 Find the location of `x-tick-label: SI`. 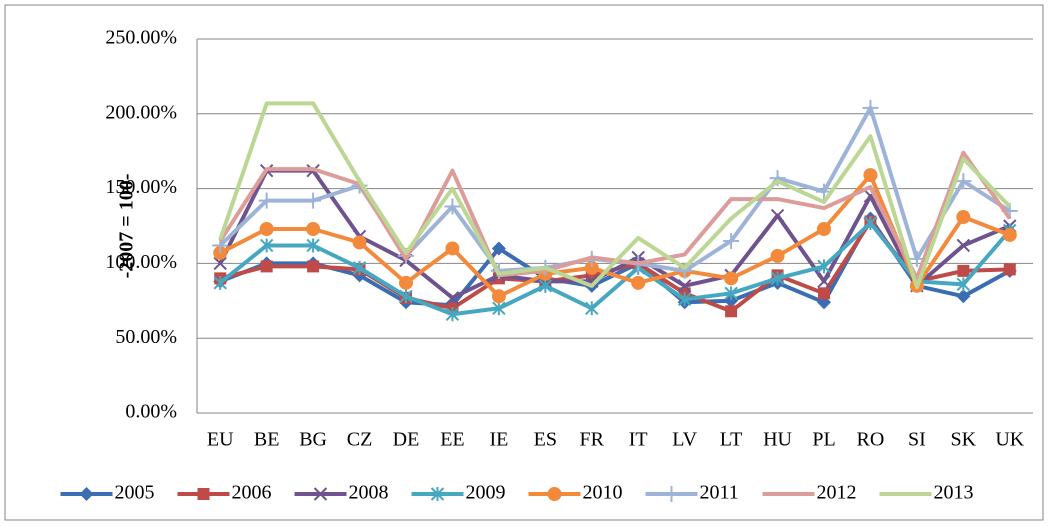

x-tick-label: SI is located at coordinates (917, 440).